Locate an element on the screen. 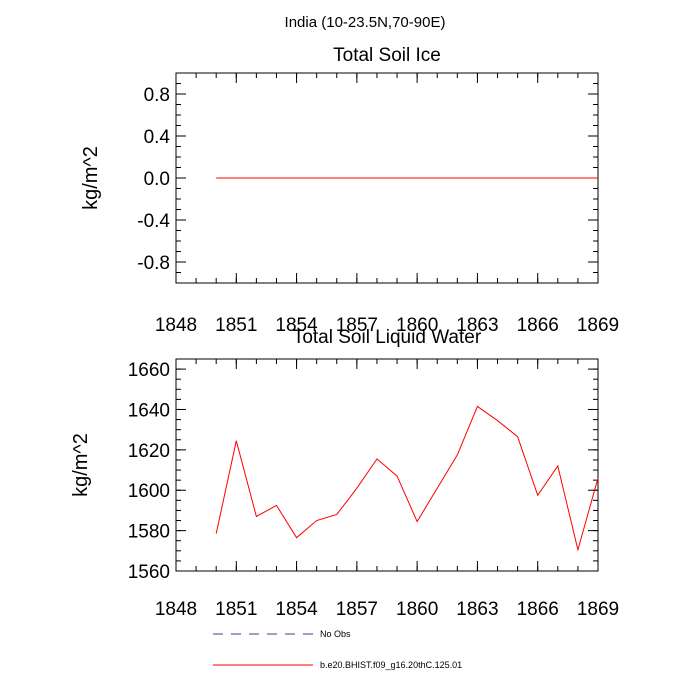 This screenshot has height=700, width=700. y-tick-label: 1640 is located at coordinates (149, 410).